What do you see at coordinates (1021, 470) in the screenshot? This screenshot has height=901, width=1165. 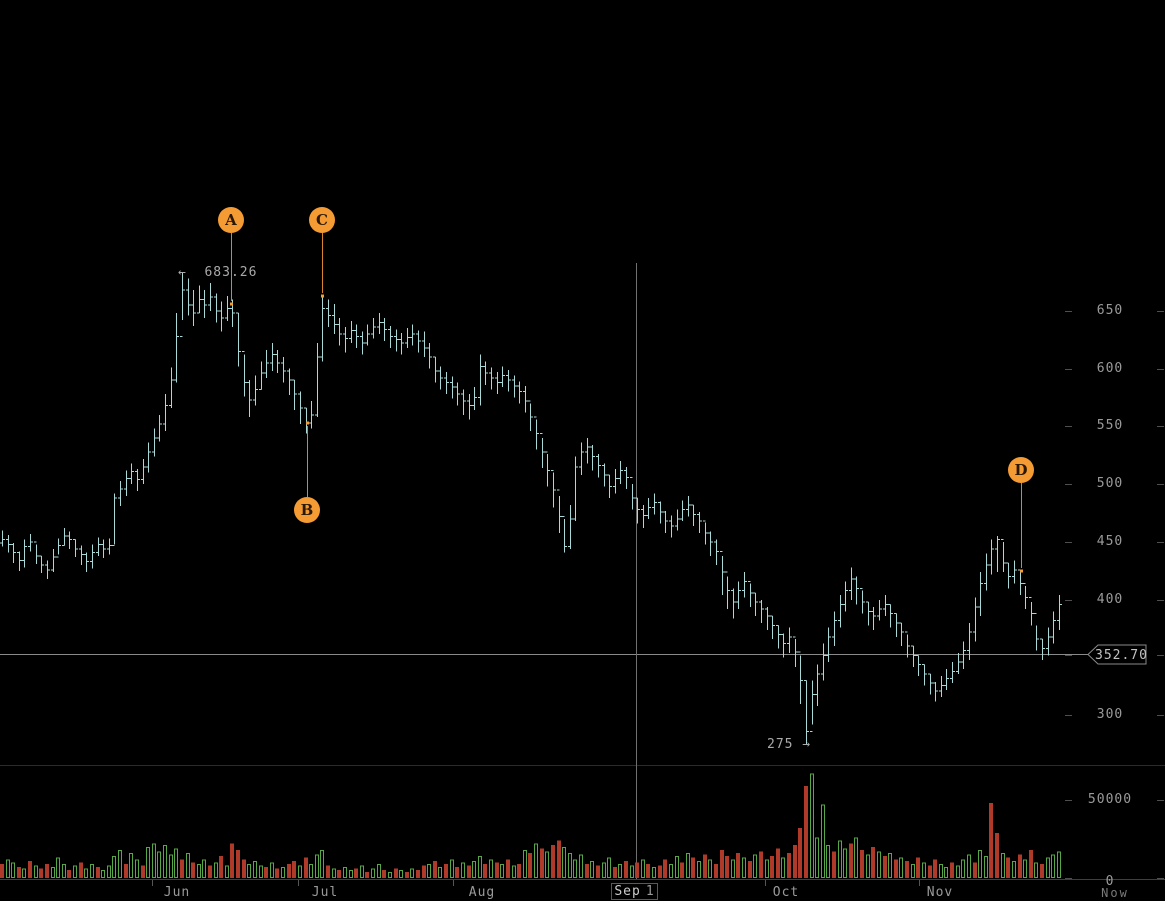 I see `marker-d: D` at bounding box center [1021, 470].